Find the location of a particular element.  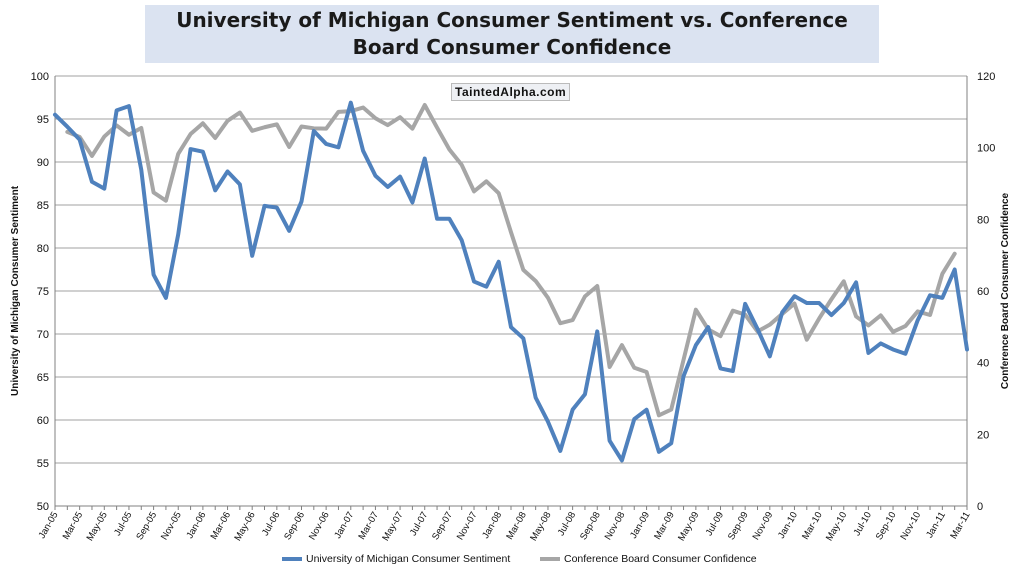

x-tick-label: Jan-10 is located at coordinates (788, 525).